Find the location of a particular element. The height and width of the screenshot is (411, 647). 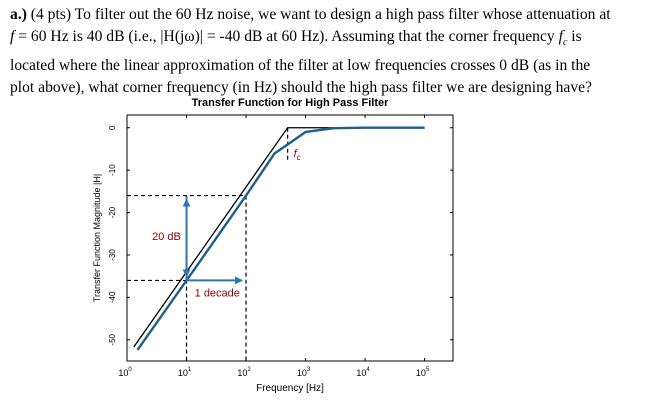

x-tick-label: 10⁰ is located at coordinates (125, 372).